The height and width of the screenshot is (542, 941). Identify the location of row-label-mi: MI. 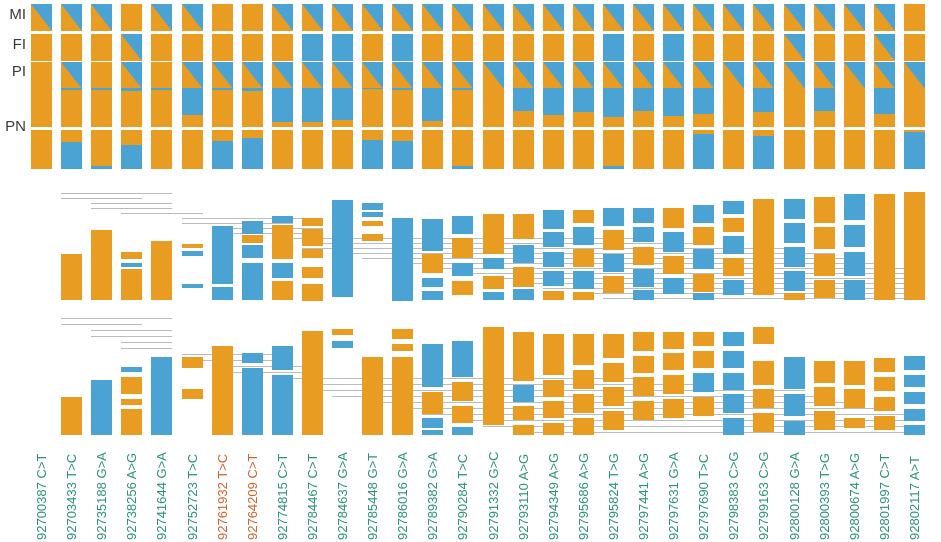
(17, 14).